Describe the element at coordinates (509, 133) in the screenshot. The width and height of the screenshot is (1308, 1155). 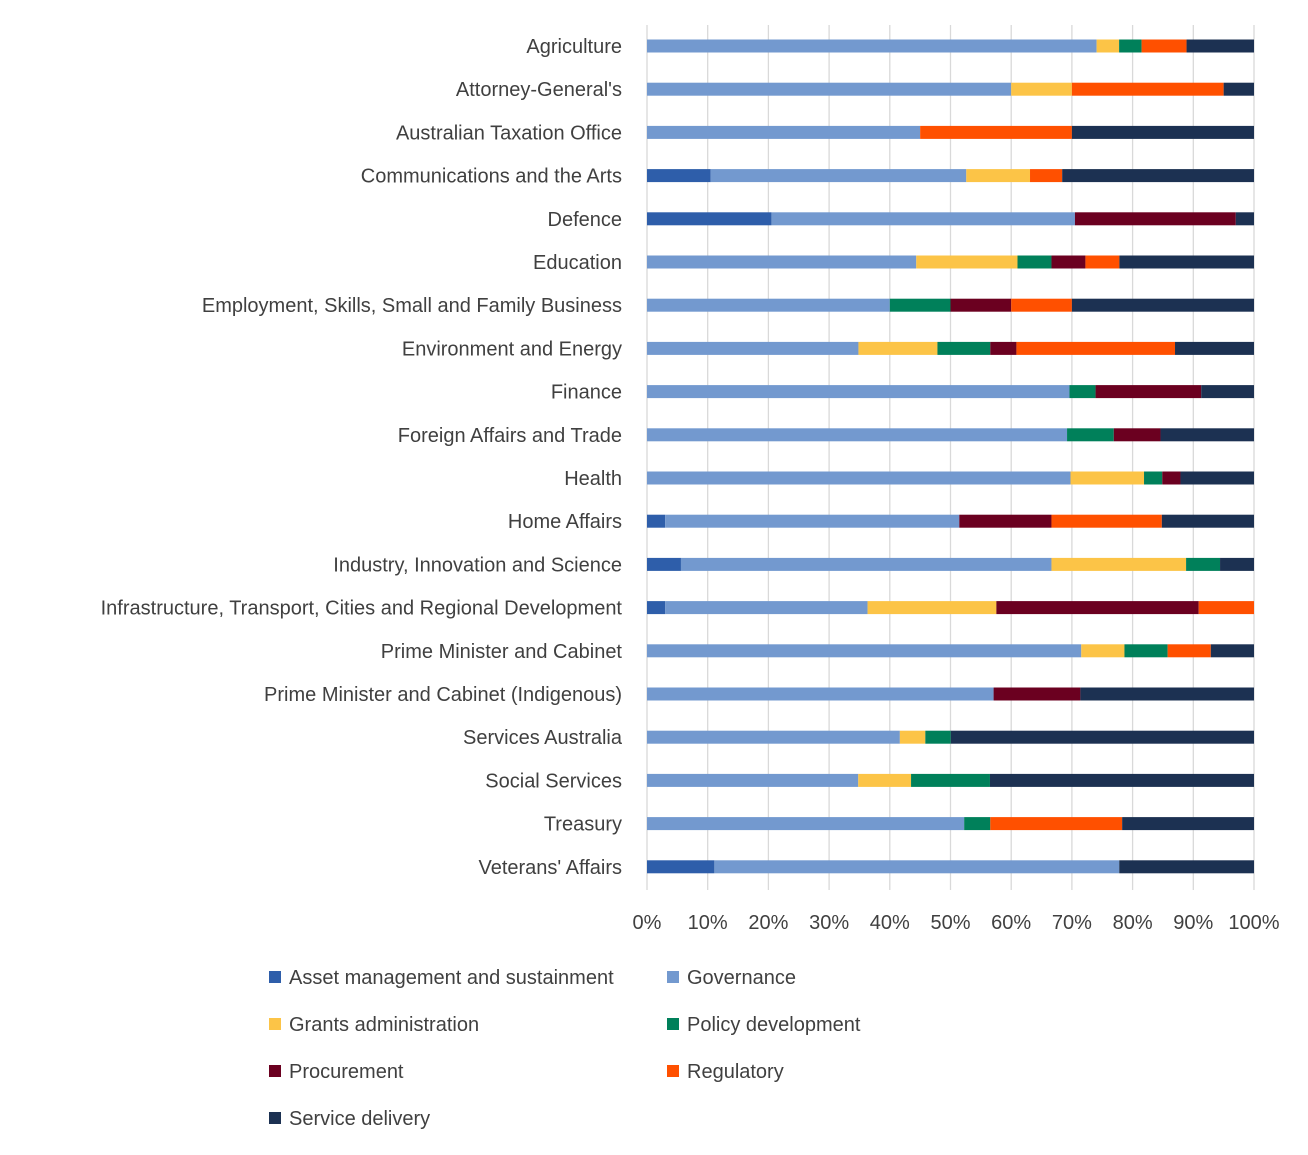
I see `category-label: Australian Taxation Office` at that location.